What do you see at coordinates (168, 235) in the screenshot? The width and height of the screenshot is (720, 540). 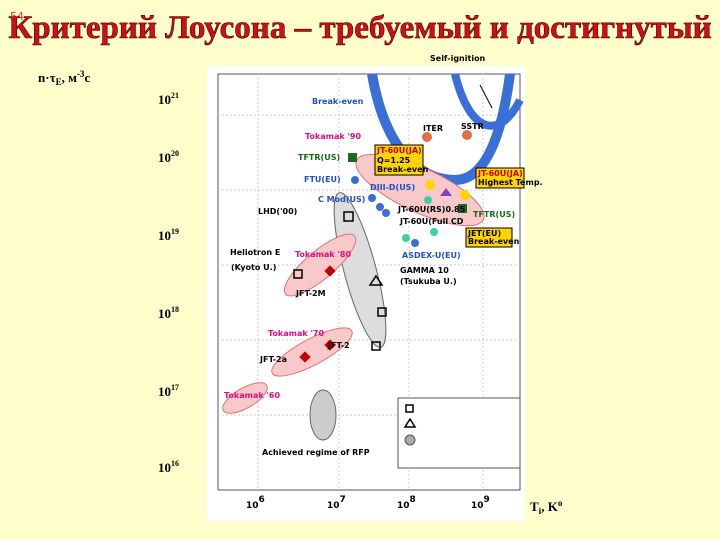 I see `y-tick-label: 1019` at bounding box center [168, 235].